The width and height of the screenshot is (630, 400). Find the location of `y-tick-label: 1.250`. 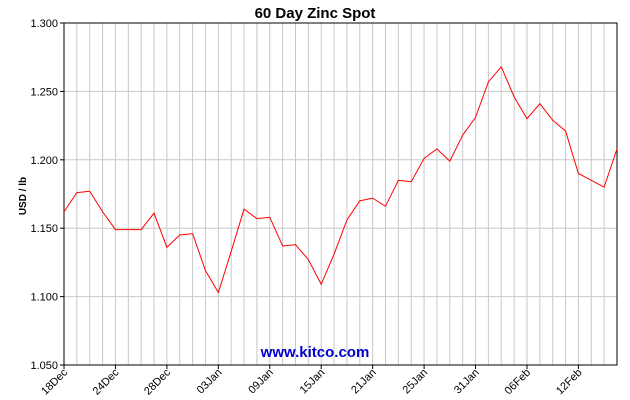

y-tick-label: 1.250 is located at coordinates (44, 92).